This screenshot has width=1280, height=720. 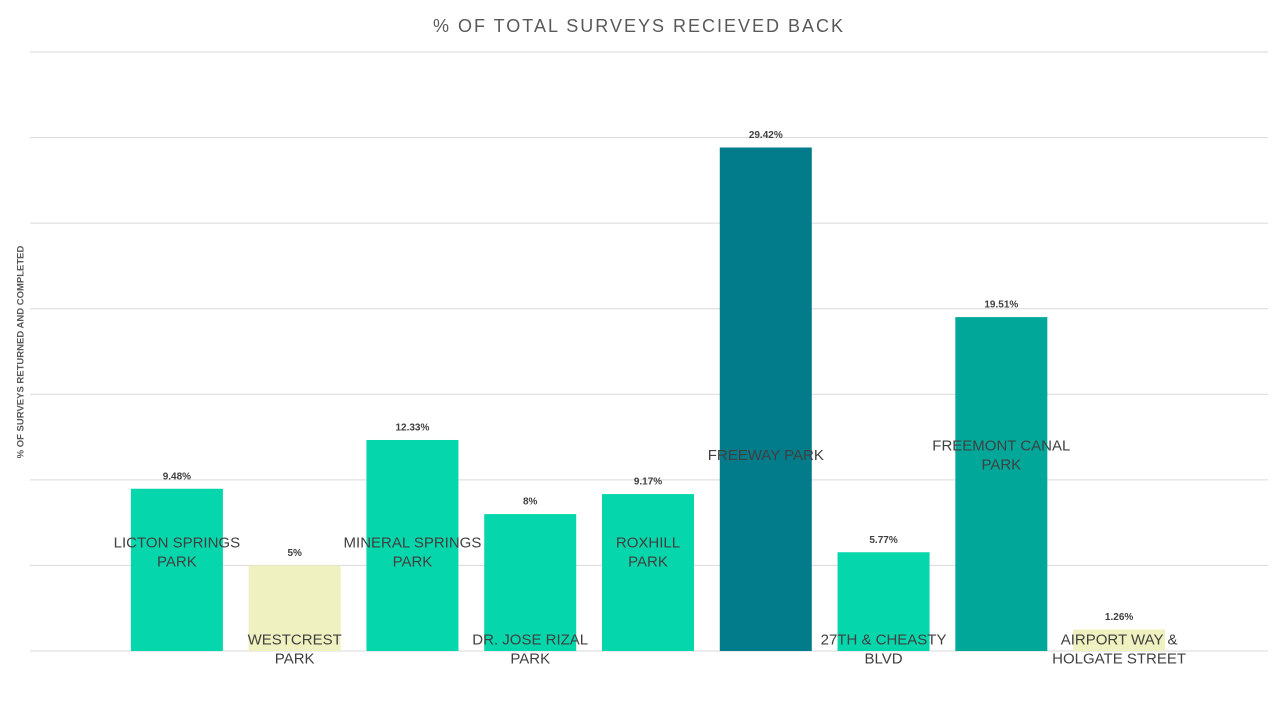 I want to click on category-label: WESTCREST PARK, so click(x=295, y=649).